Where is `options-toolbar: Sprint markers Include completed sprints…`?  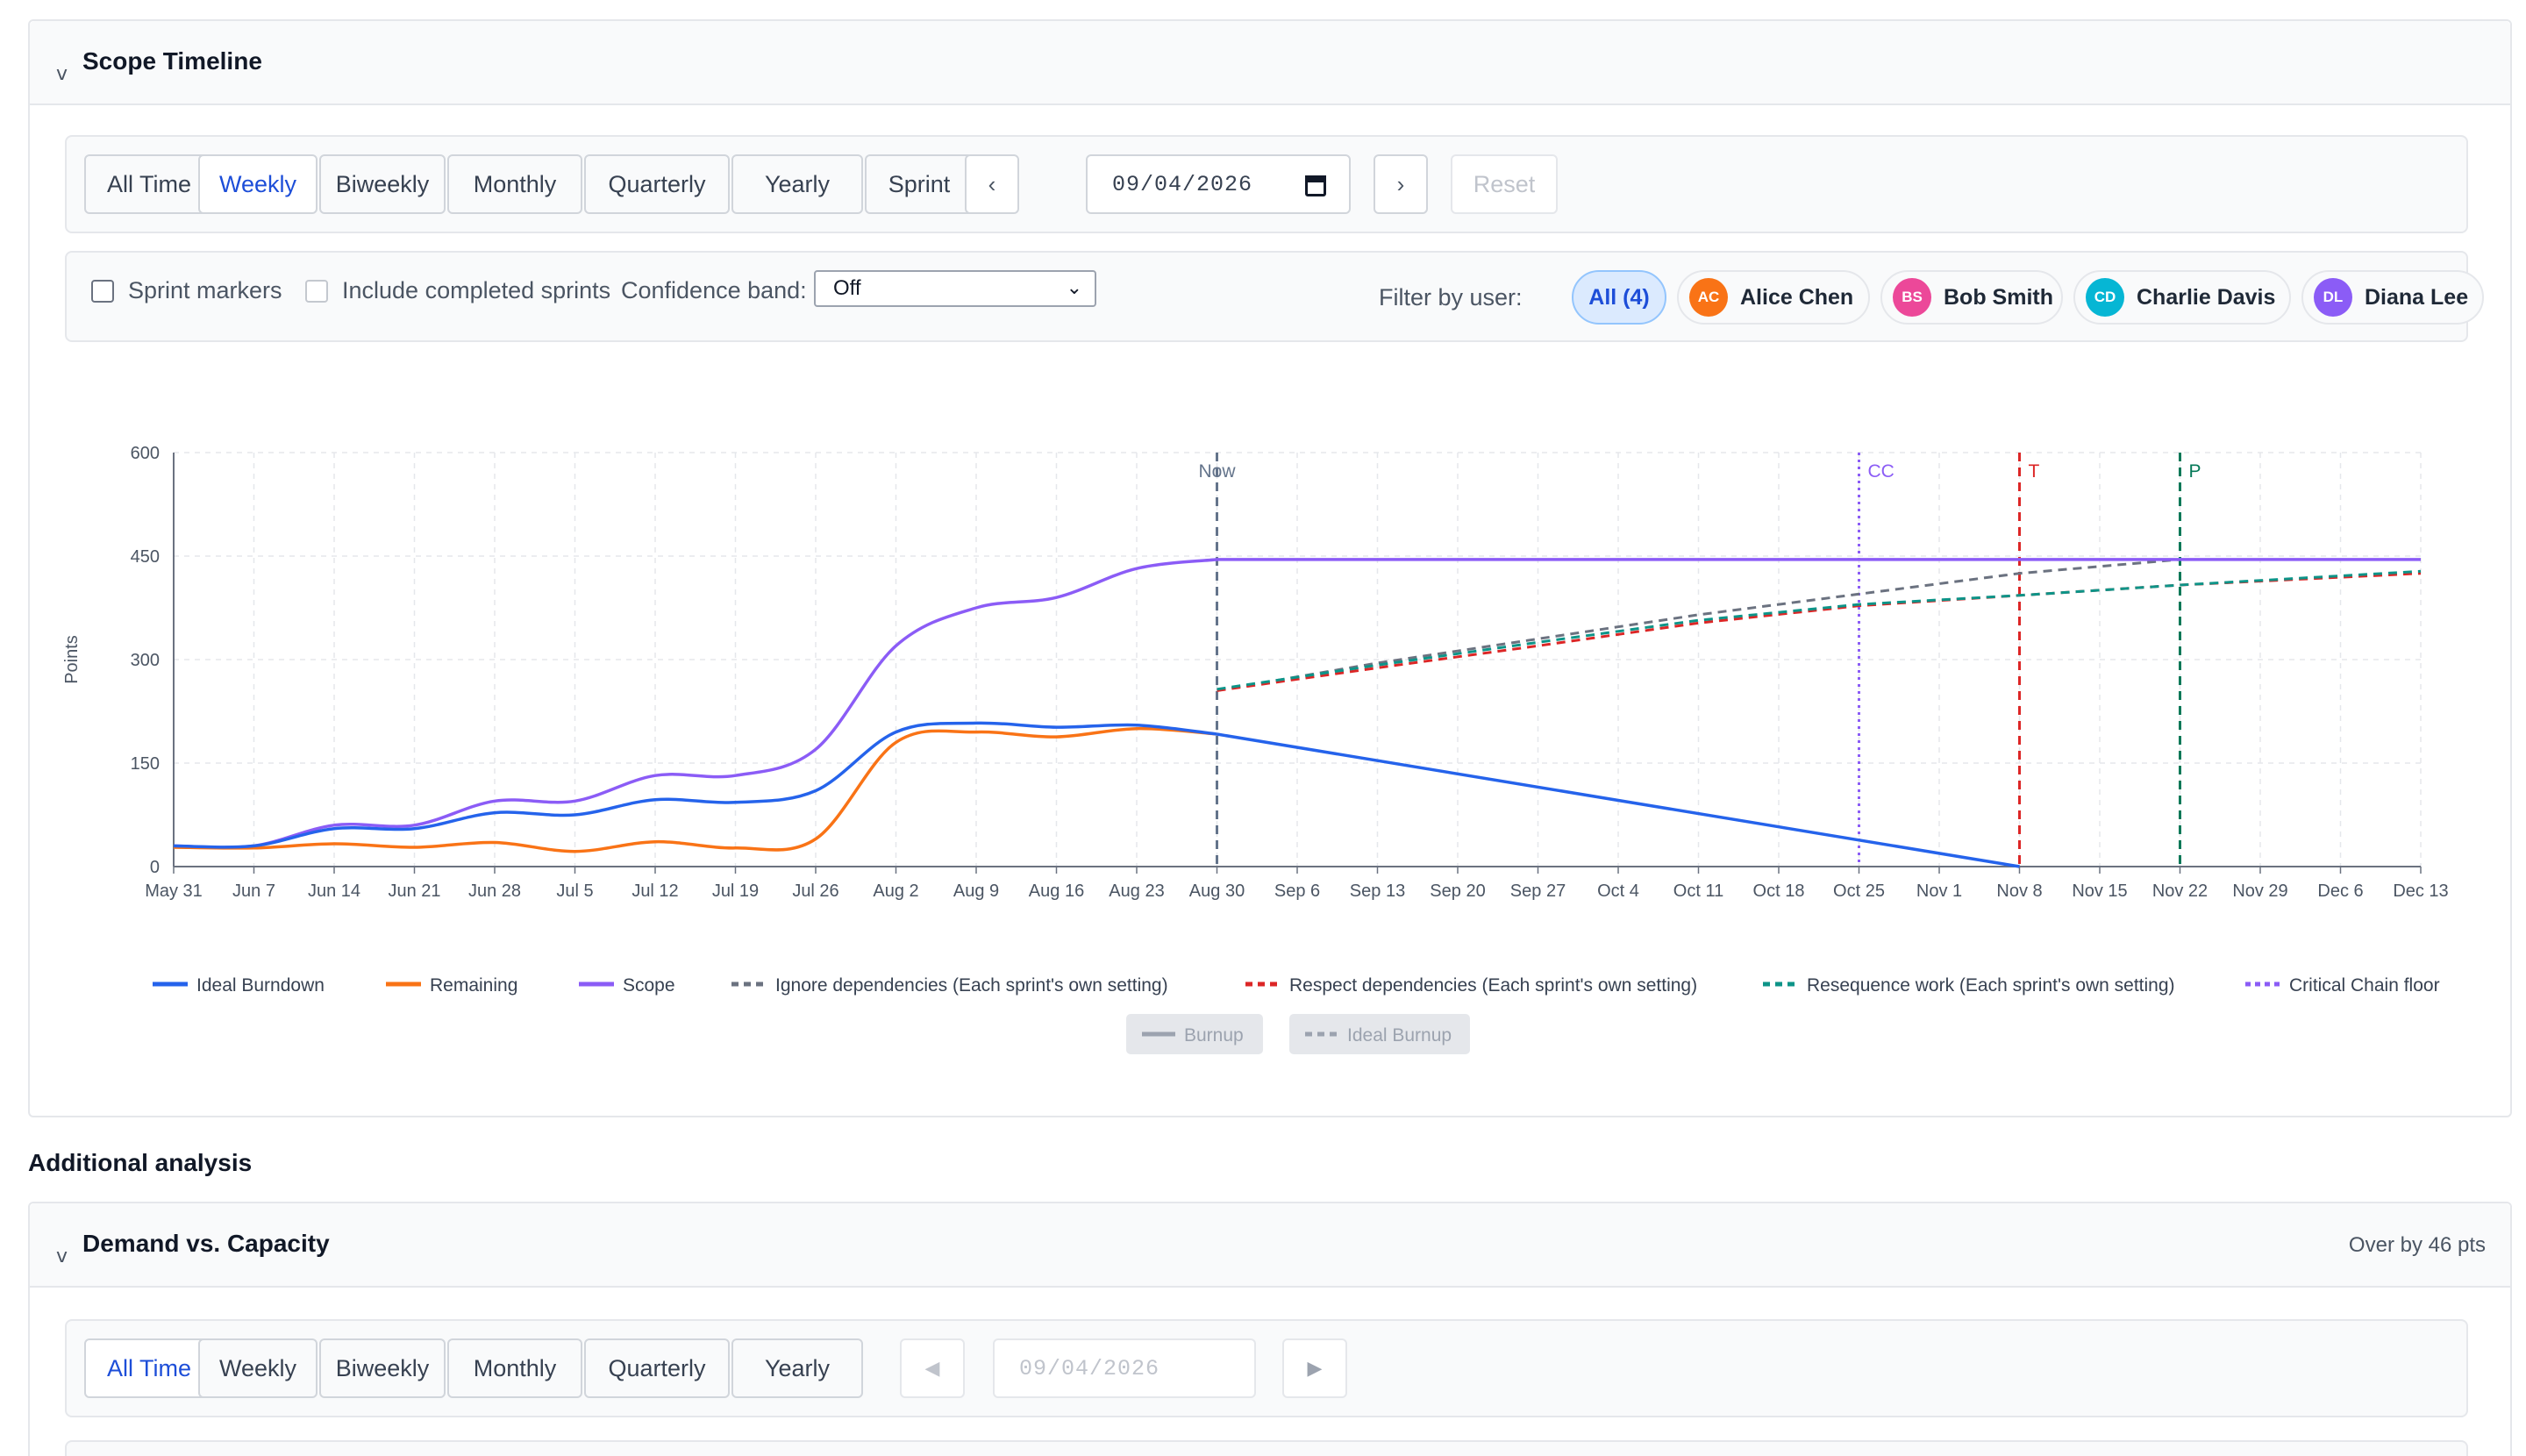
options-toolbar: Sprint markers Include completed sprints… is located at coordinates (1274, 296).